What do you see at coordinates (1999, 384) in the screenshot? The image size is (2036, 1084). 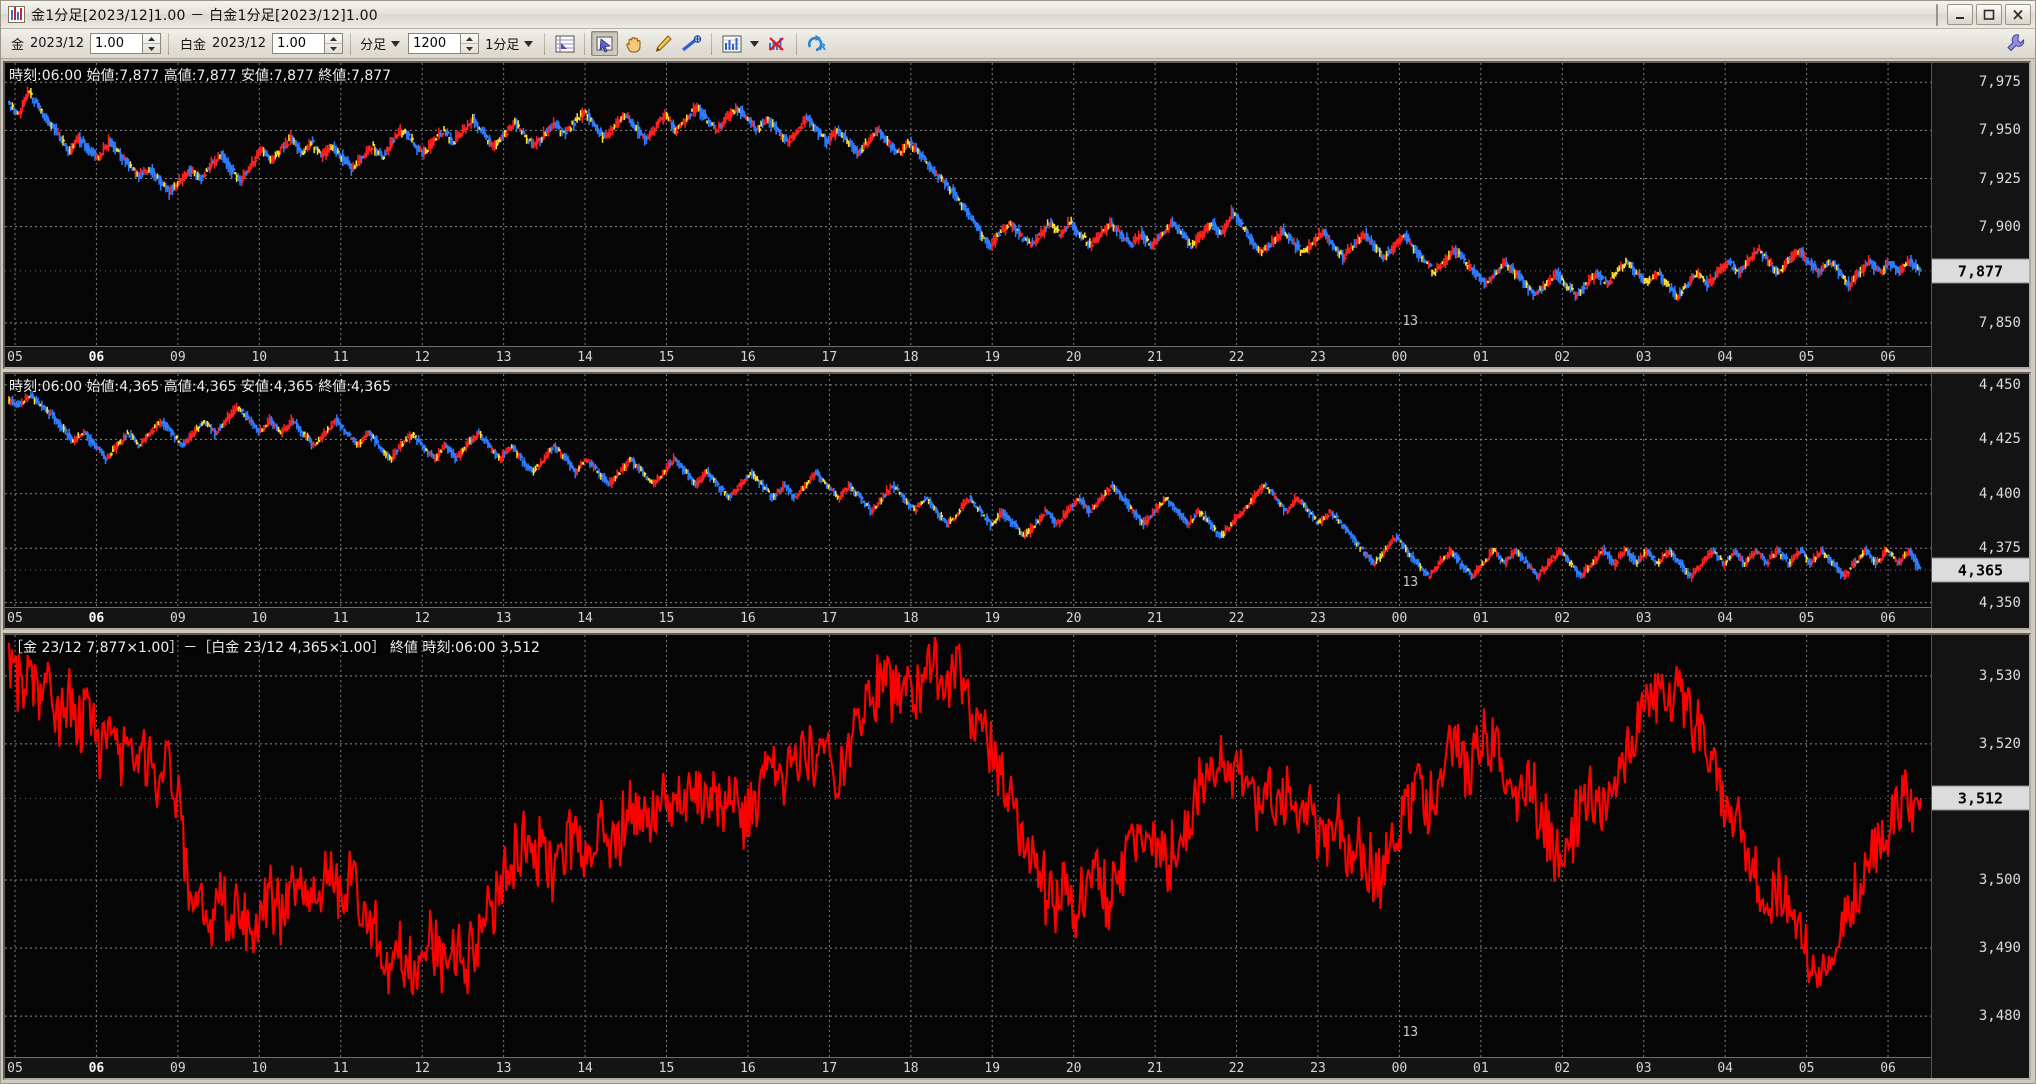 I see `price-tick: 4,450` at bounding box center [1999, 384].